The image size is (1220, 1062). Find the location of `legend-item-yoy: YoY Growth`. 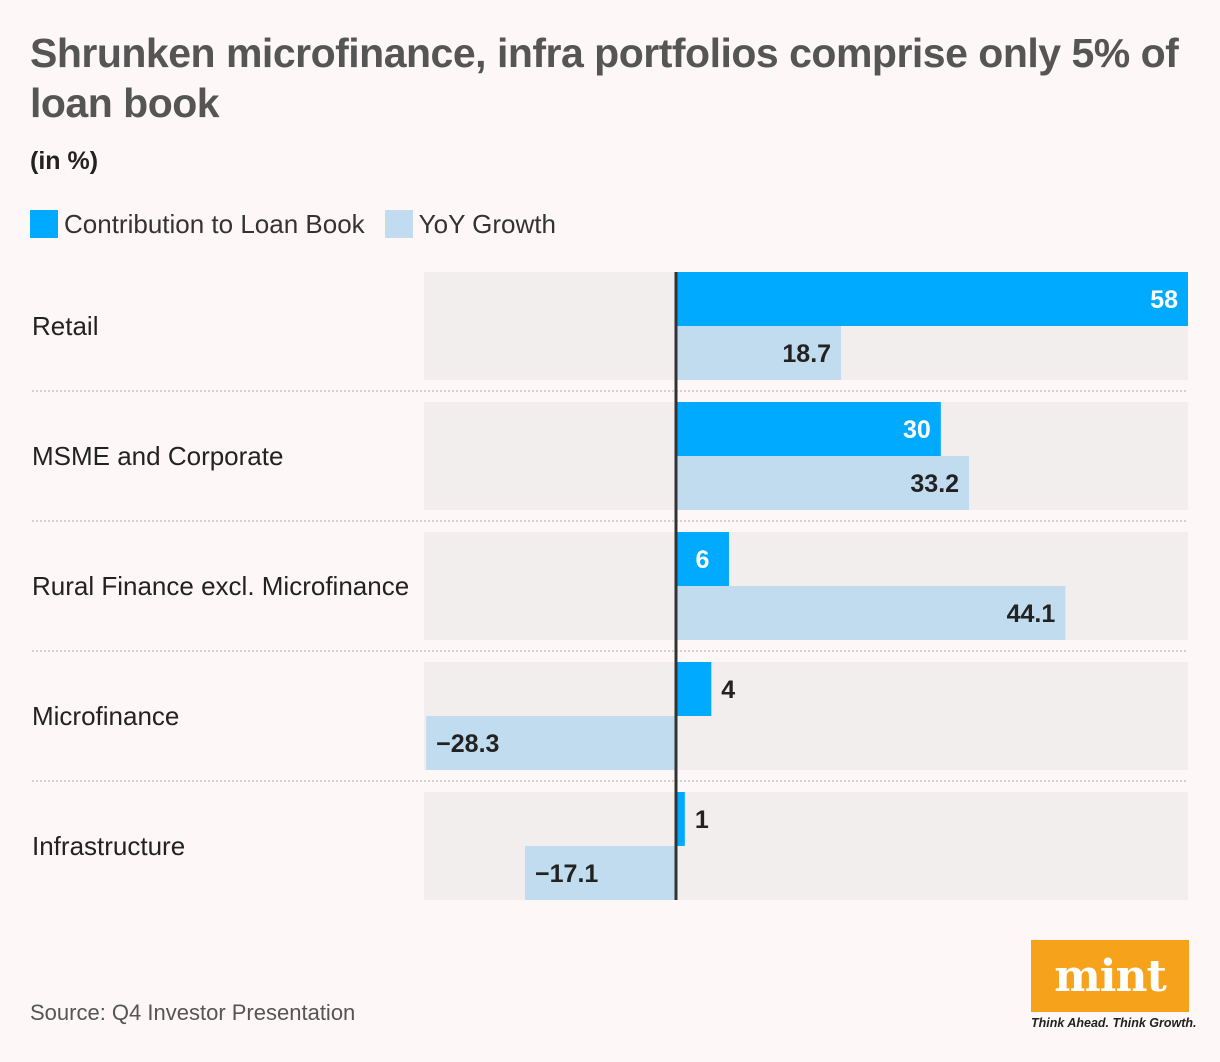

legend-item-yoy: YoY Growth is located at coordinates (470, 224).